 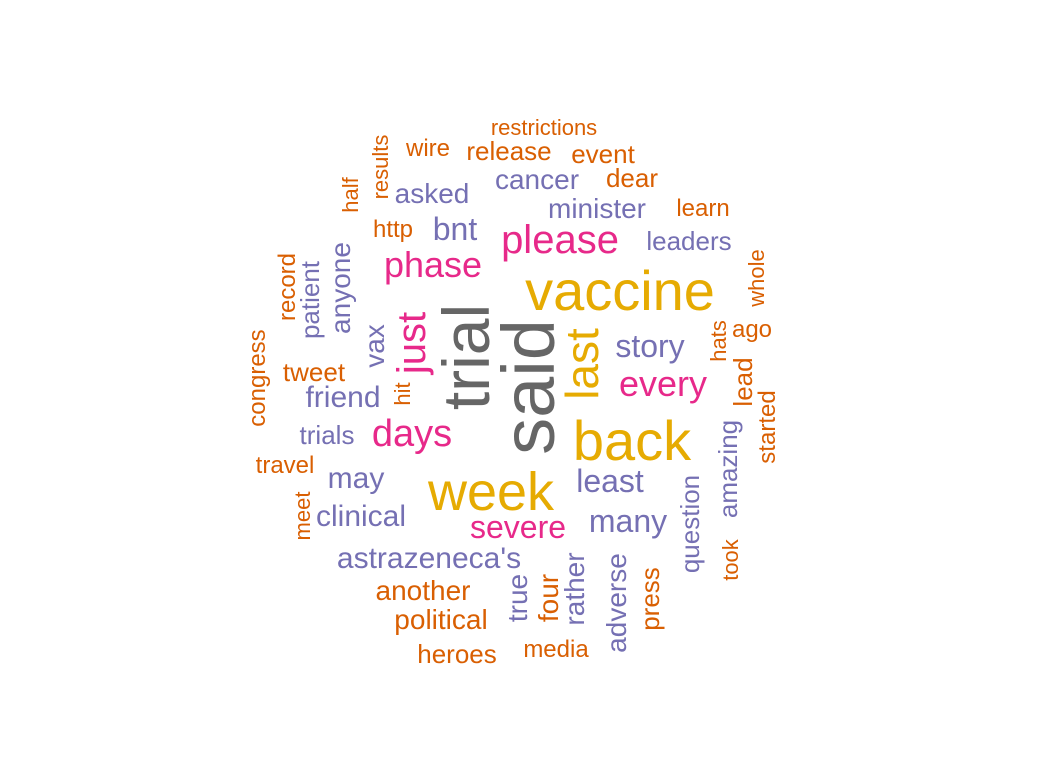 I want to click on word-severe: severe, so click(x=518, y=527).